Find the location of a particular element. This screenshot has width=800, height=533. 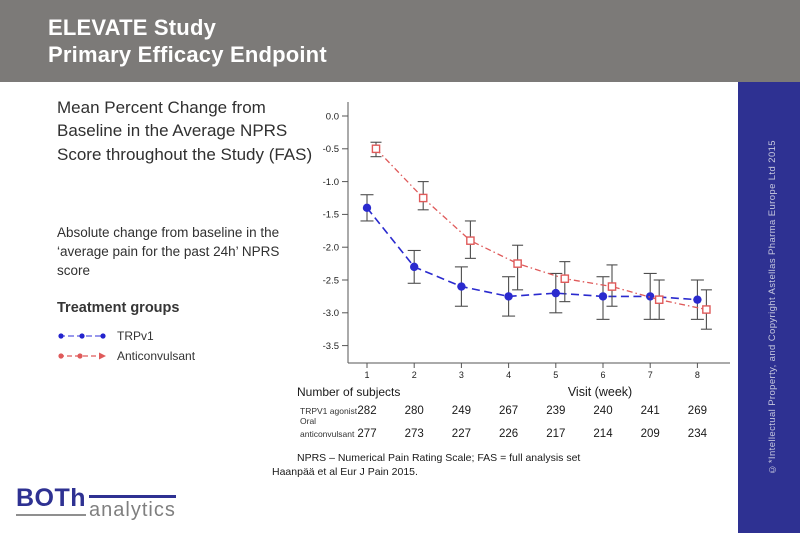

svg-text: 227 is located at coordinates (461, 434).